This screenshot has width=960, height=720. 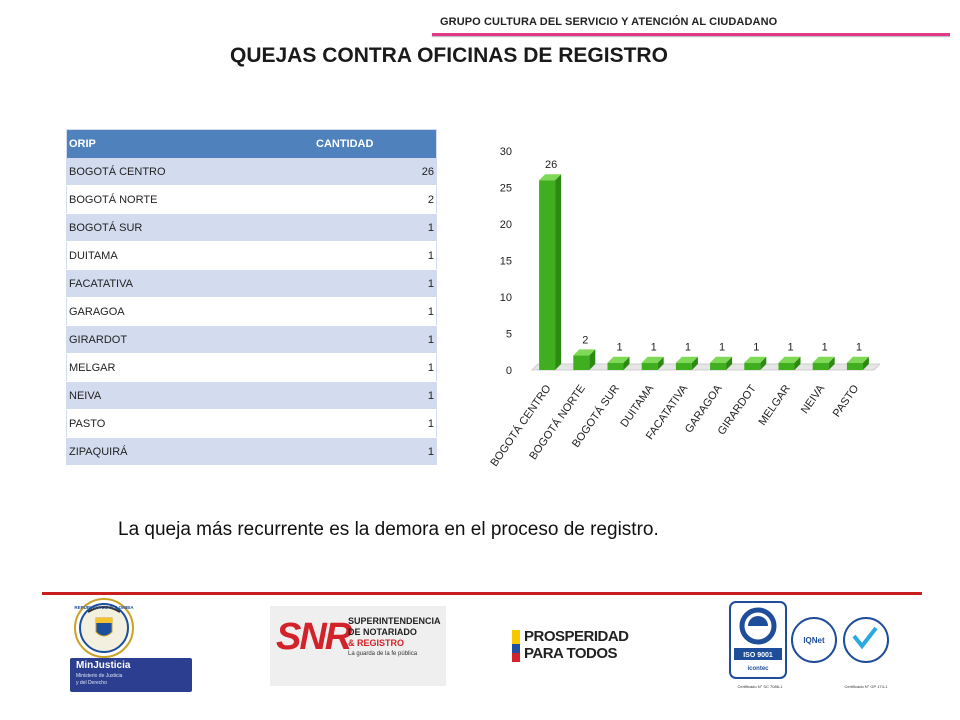 I want to click on iso-label: ISO 9001, so click(x=758, y=655).